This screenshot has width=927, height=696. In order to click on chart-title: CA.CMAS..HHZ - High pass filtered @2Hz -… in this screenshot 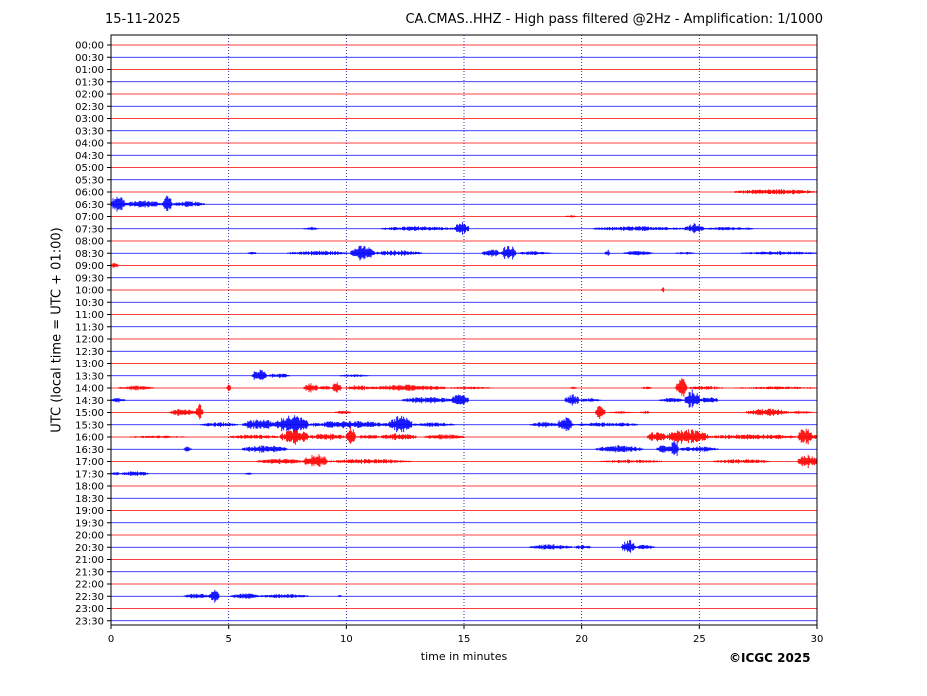, I will do `click(614, 19)`.